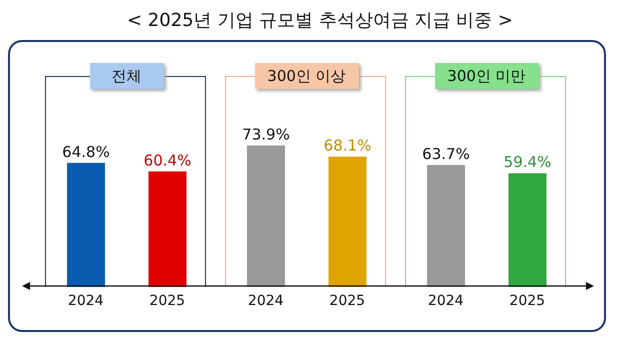  Describe the element at coordinates (320, 20) in the screenshot. I see `text: < 2025년 기업 규모별 추석상여금 지급 비중 >` at that location.